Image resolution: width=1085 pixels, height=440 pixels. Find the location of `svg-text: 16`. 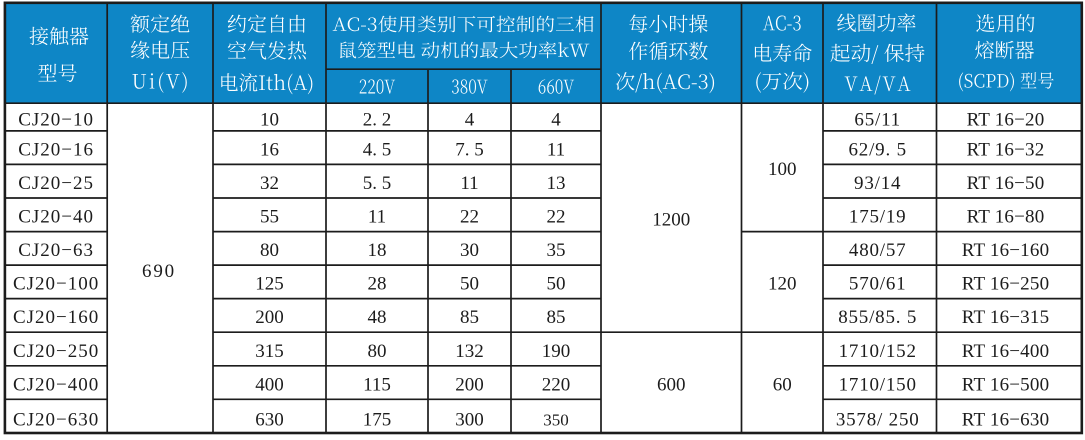

svg-text: 16 is located at coordinates (269, 150).